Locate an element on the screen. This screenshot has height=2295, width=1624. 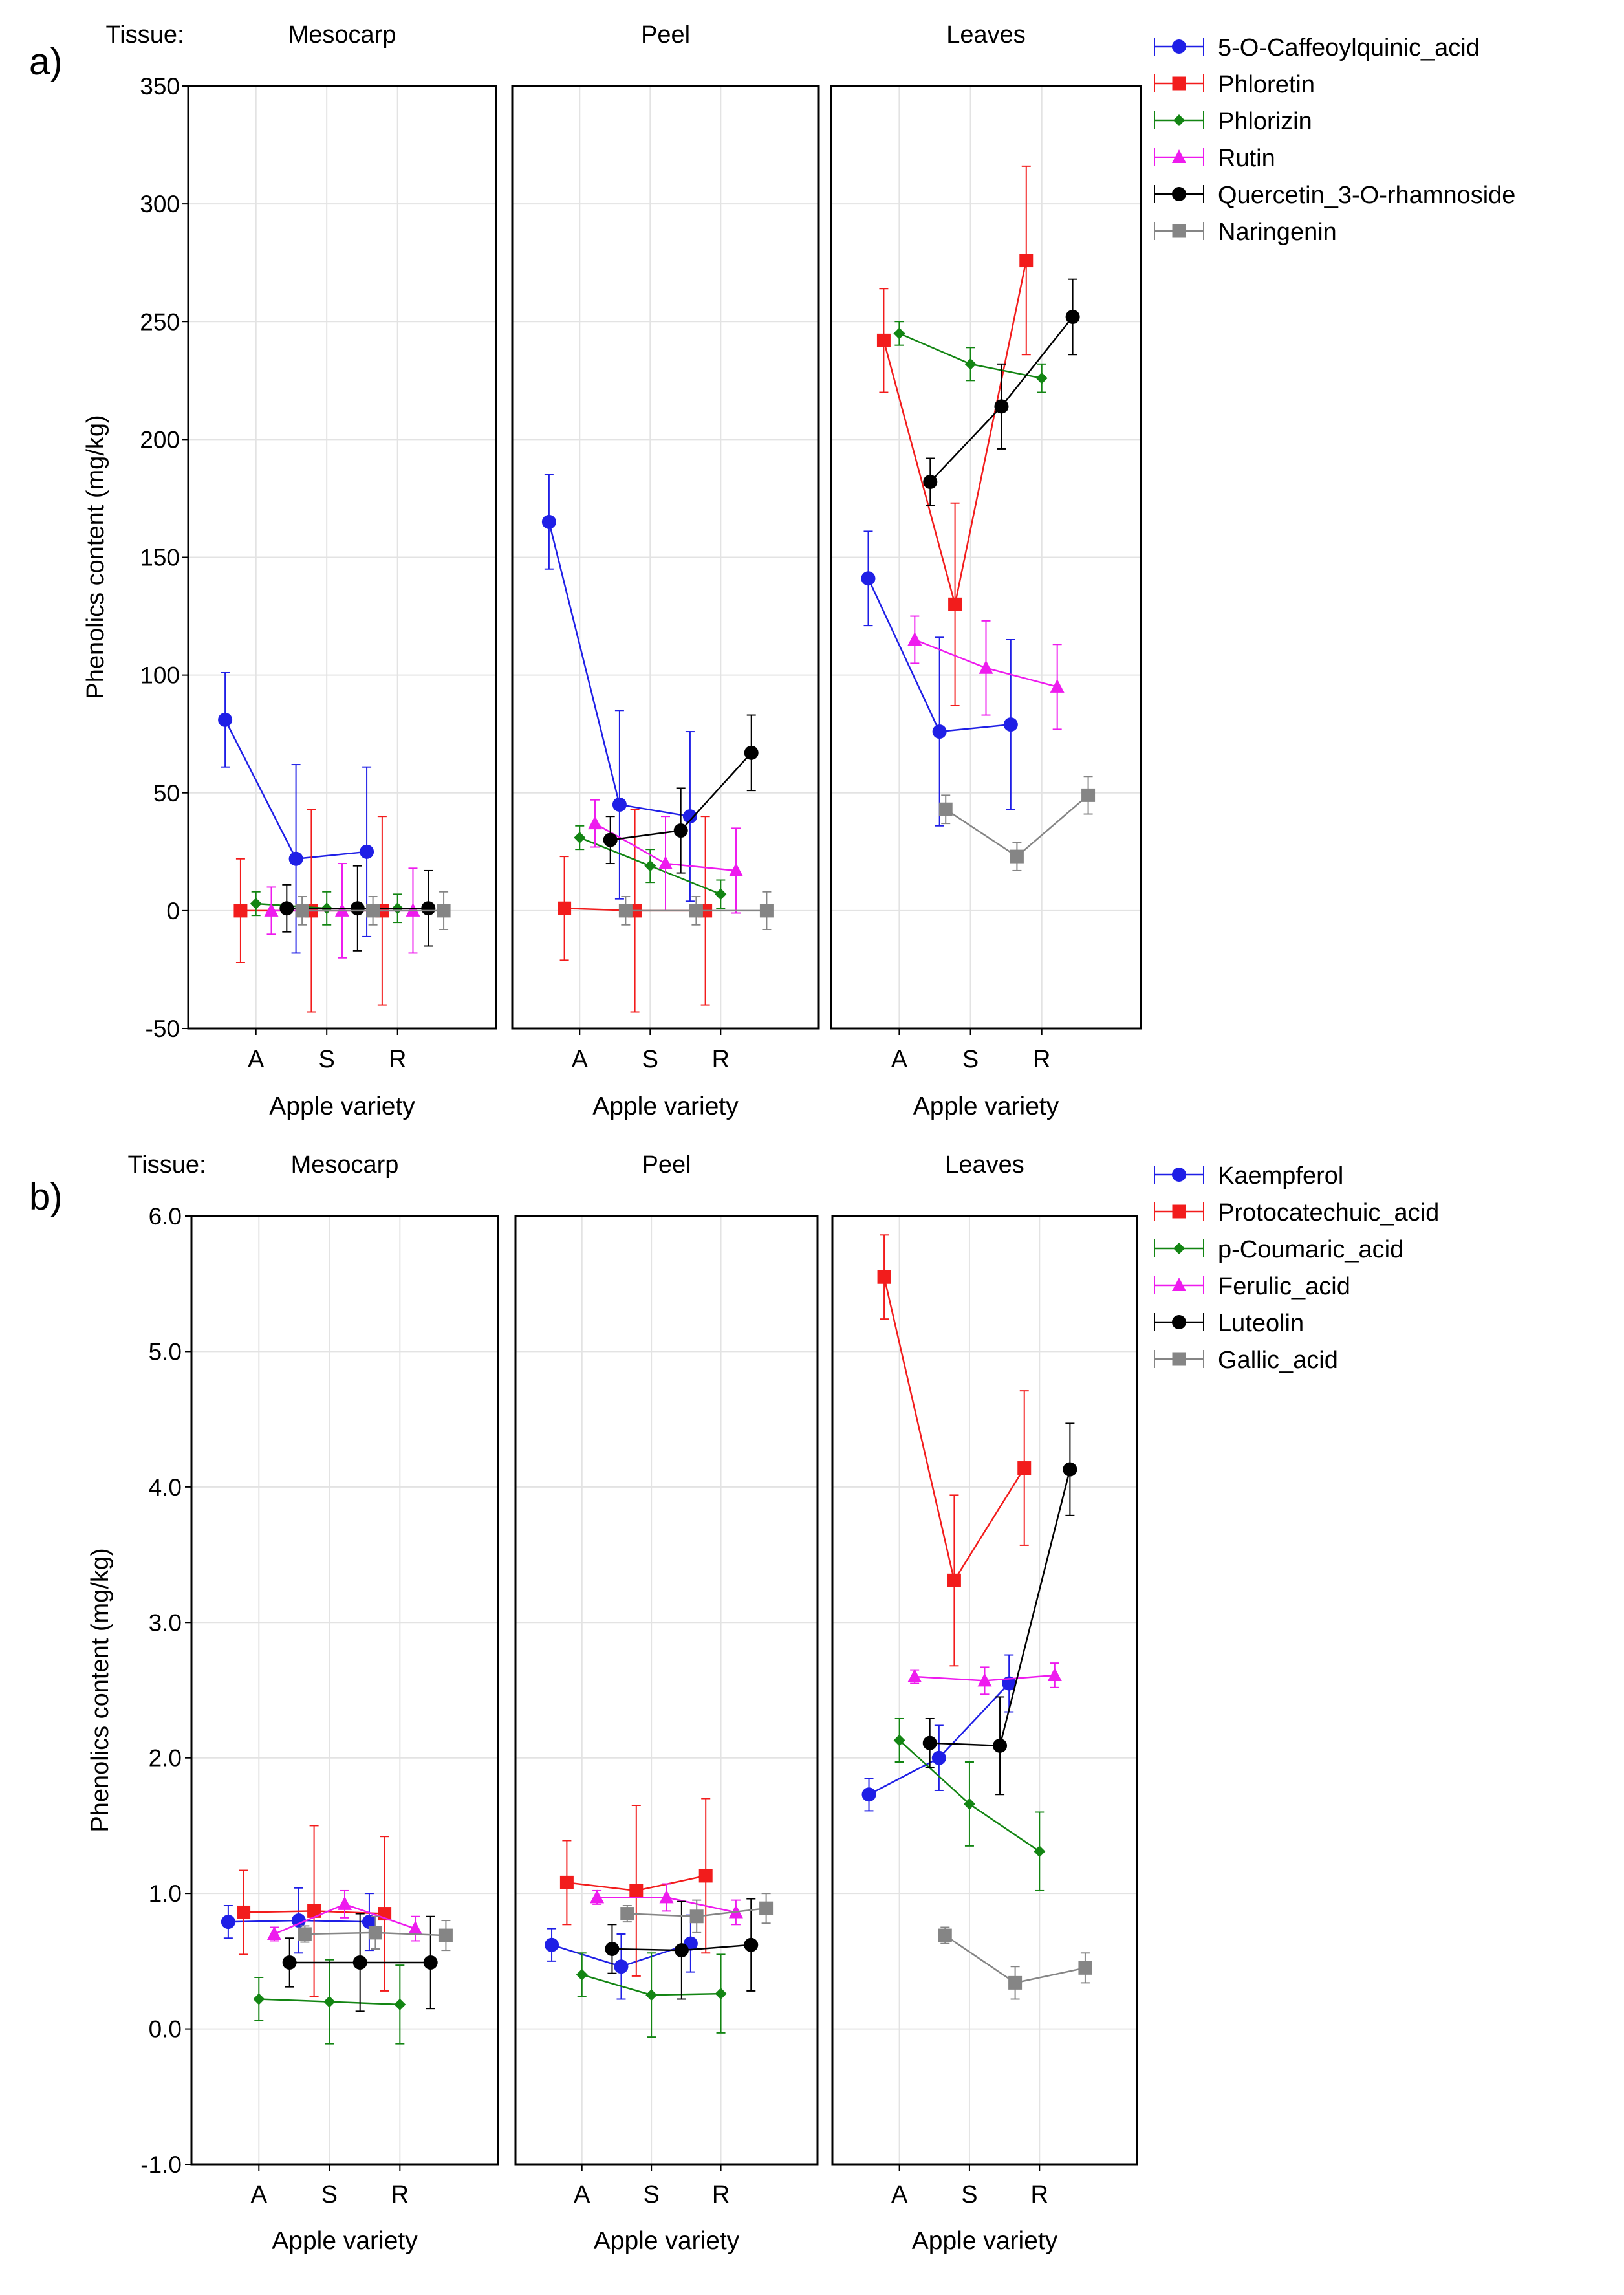
y-tick-label: 0 is located at coordinates (173, 911).